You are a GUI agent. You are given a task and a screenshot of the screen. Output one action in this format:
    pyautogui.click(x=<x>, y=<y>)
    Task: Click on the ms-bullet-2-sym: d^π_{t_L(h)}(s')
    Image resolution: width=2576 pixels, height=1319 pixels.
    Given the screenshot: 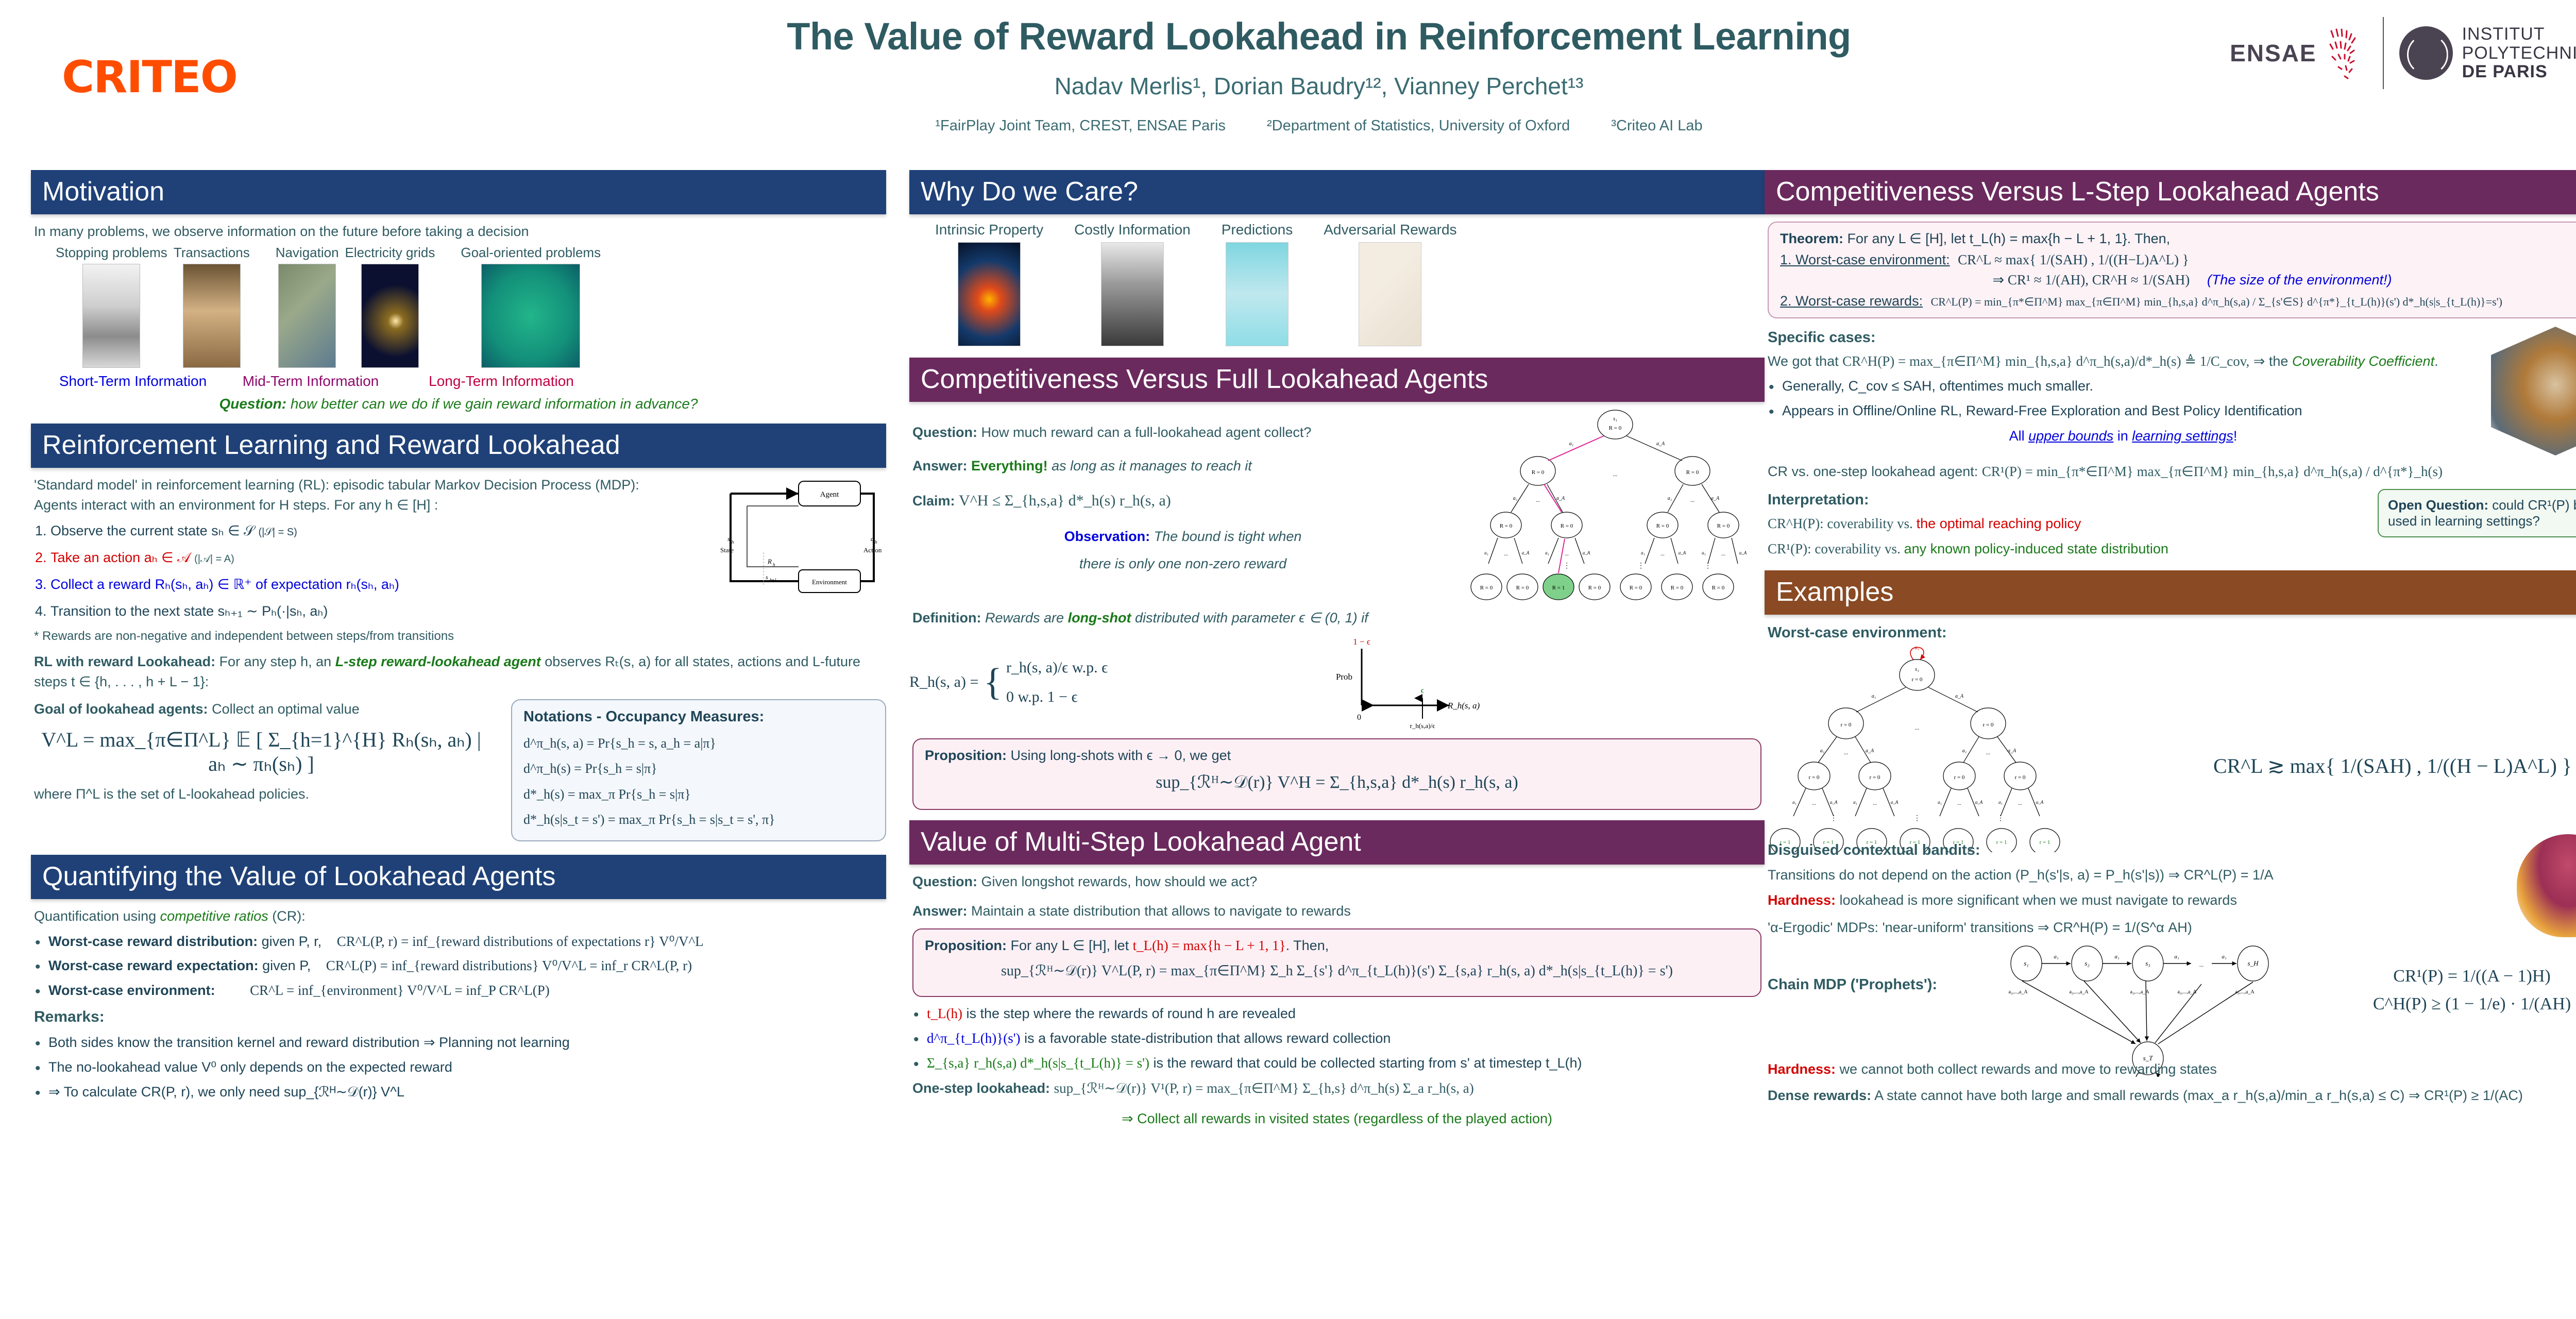 What is the action you would take?
    pyautogui.click(x=974, y=1038)
    